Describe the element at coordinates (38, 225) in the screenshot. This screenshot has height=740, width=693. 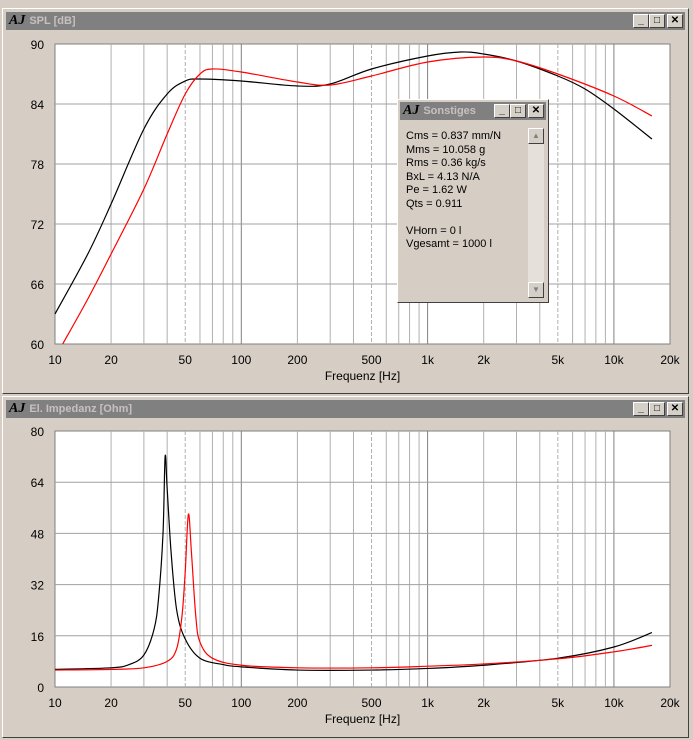
I see `y-tick-label: 72` at that location.